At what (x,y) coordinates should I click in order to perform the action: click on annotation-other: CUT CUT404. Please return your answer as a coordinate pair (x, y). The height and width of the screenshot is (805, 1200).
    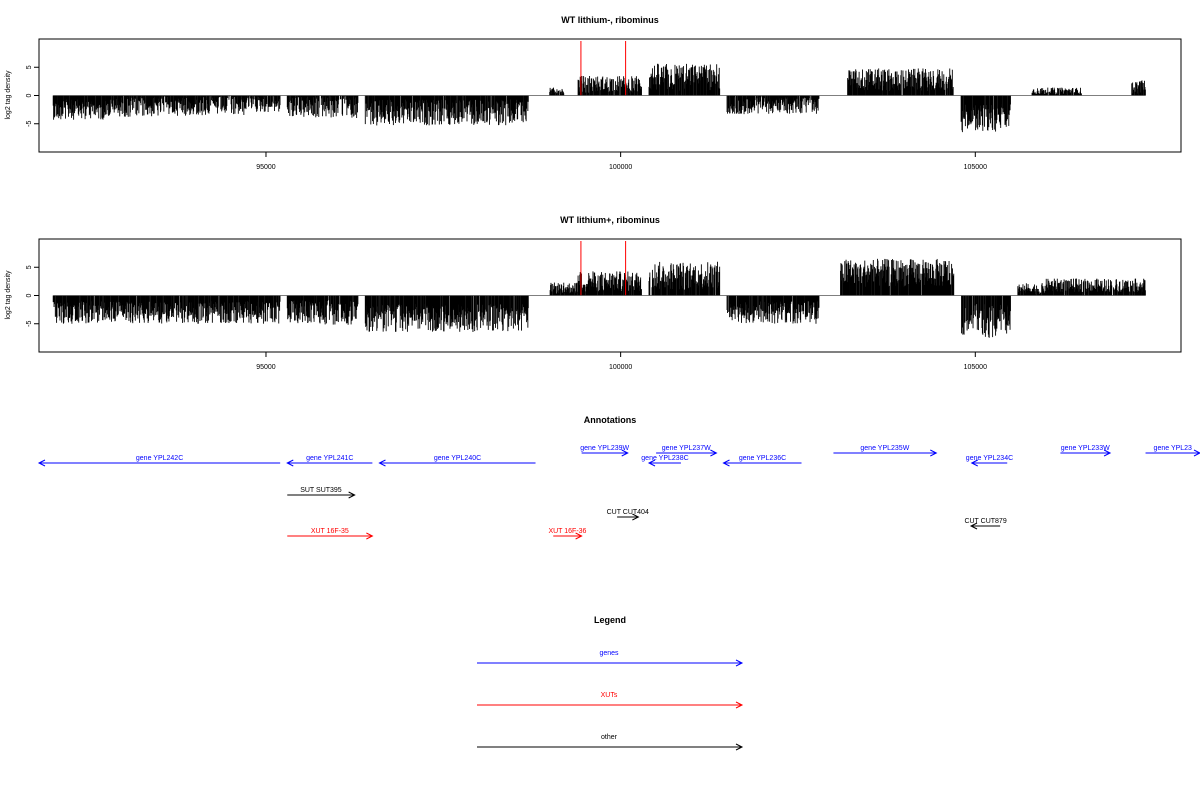
    Looking at the image, I should click on (628, 515).